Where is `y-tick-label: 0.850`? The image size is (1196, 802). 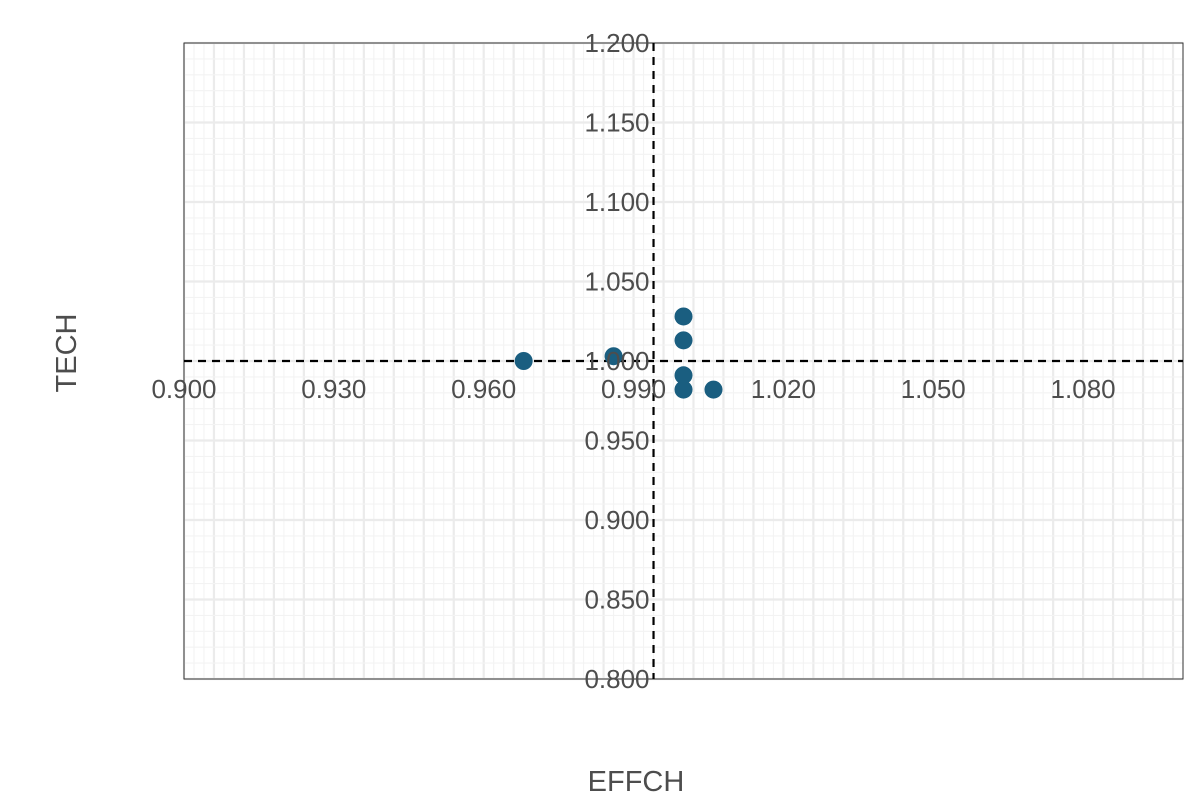
y-tick-label: 0.850 is located at coordinates (616, 600).